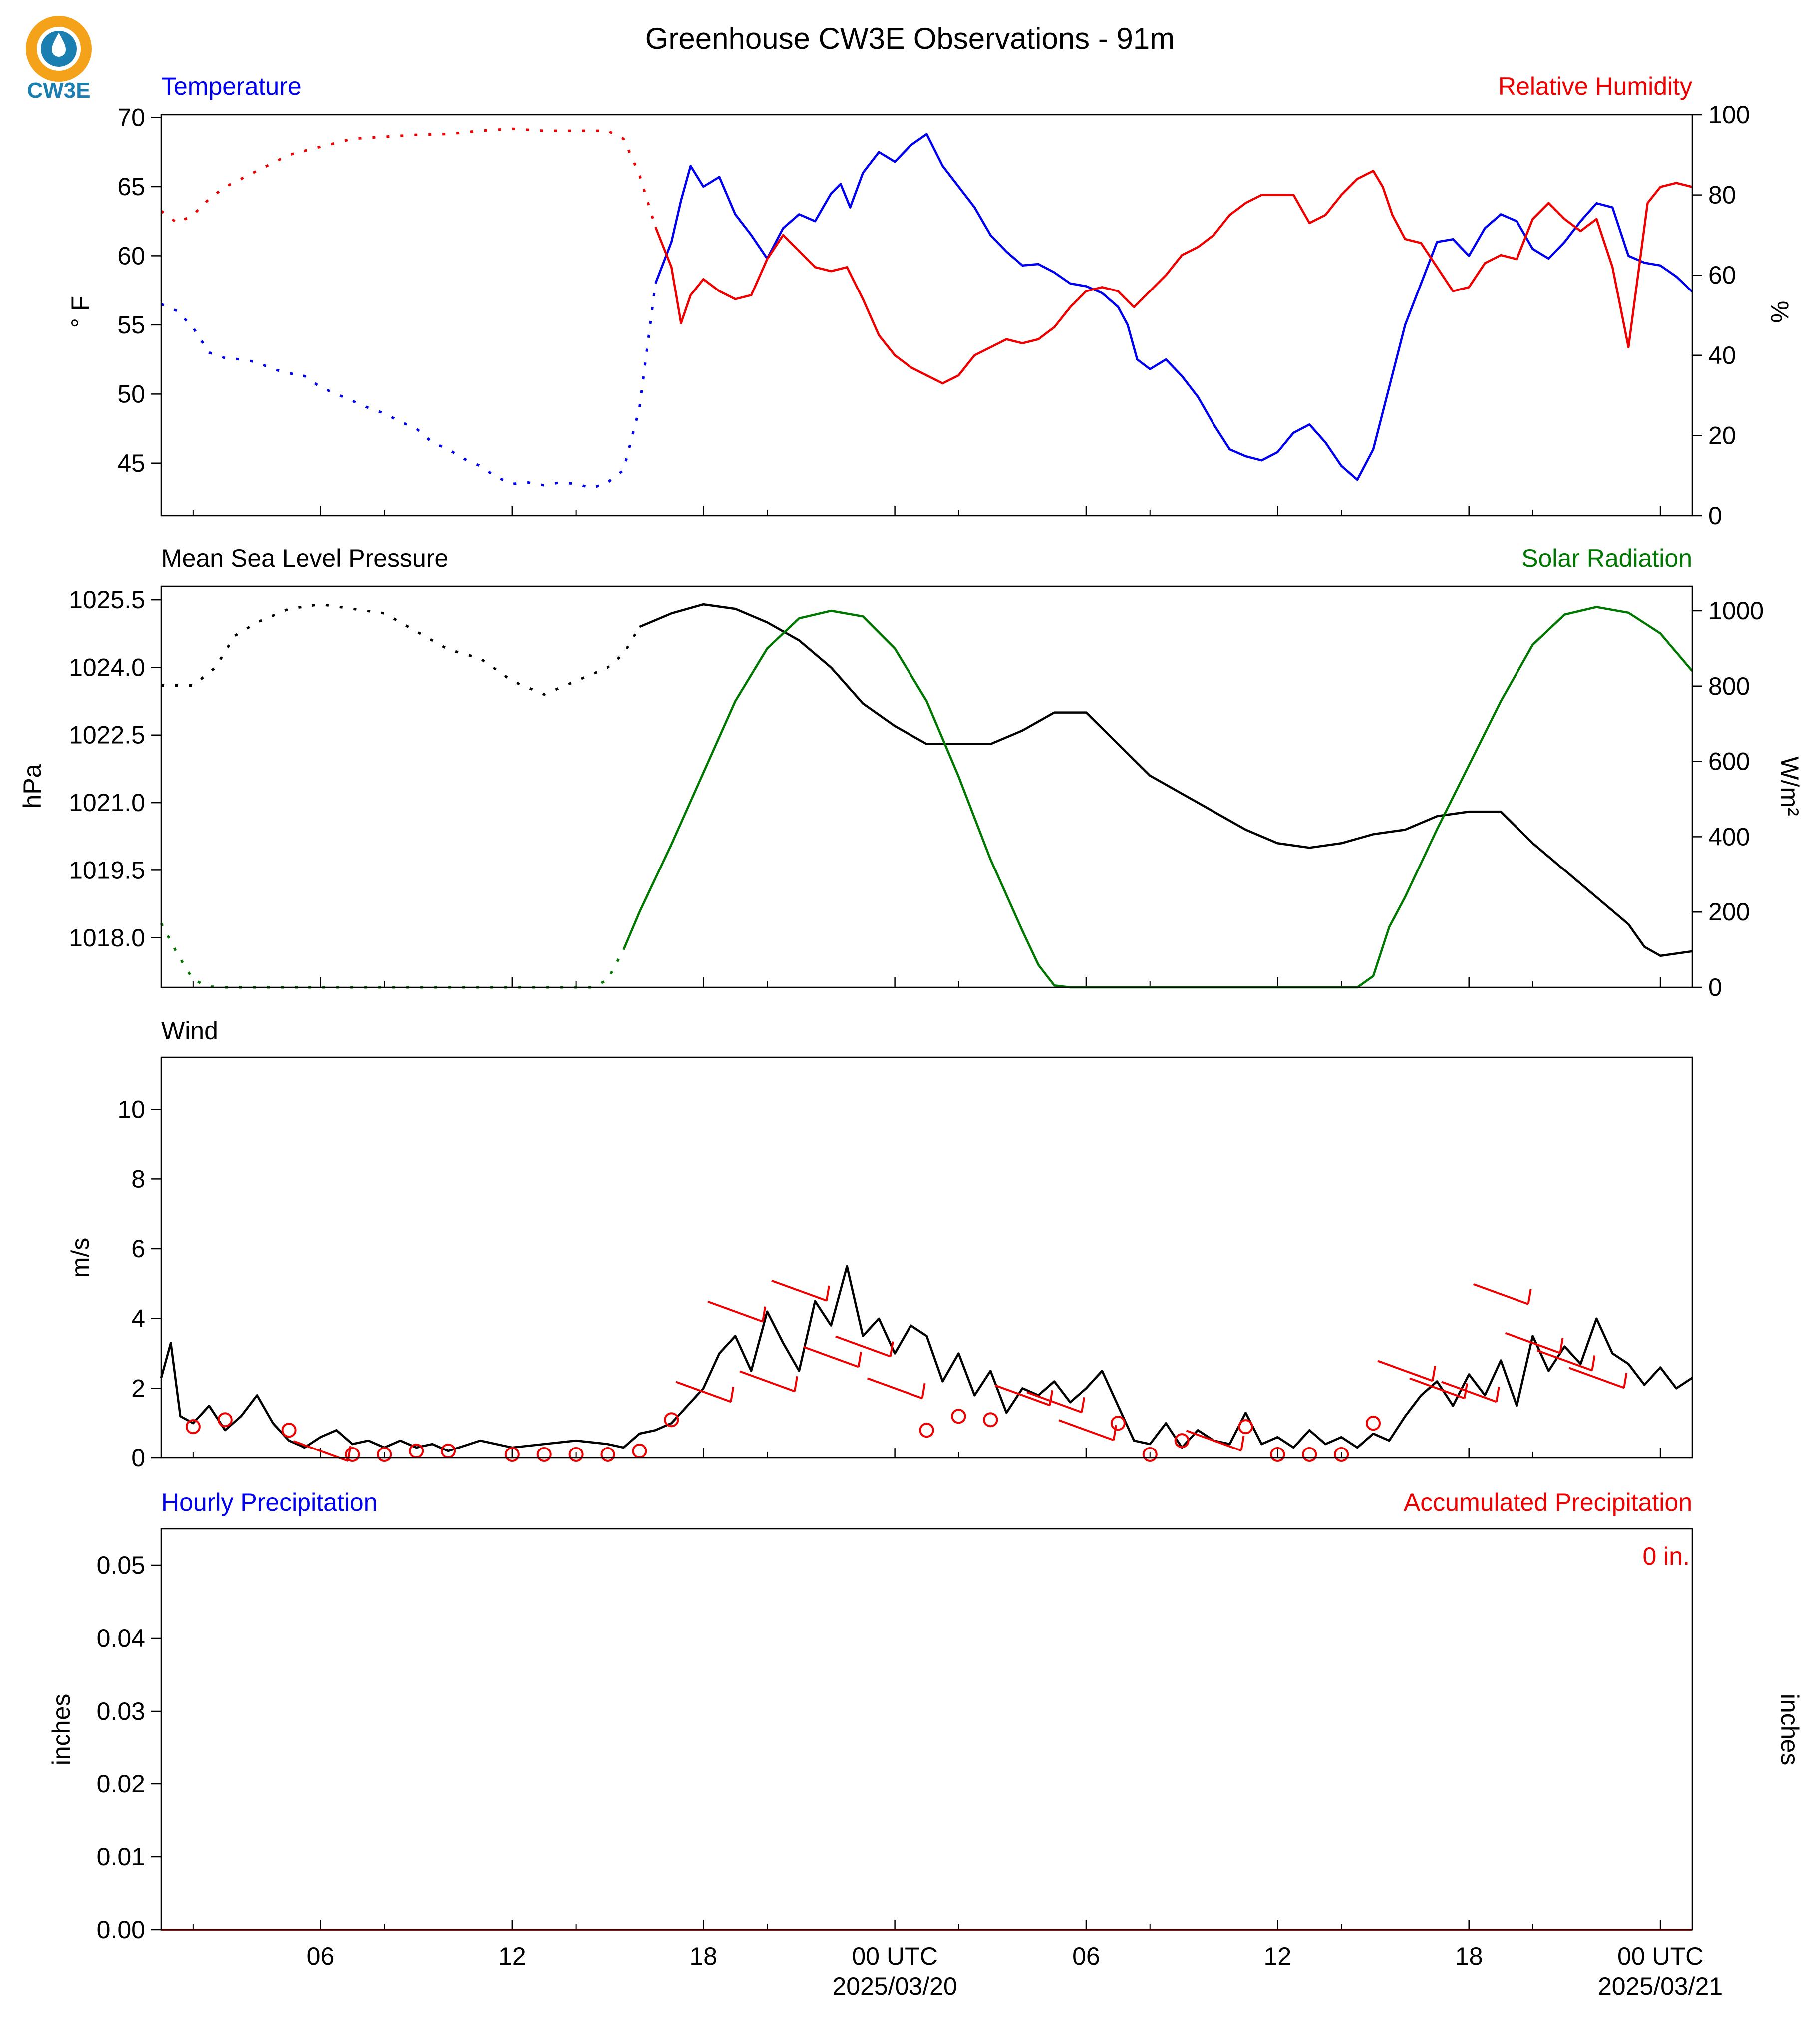 The height and width of the screenshot is (2028, 1820). What do you see at coordinates (121, 1857) in the screenshot?
I see `y-tick-label-left: 0.01` at bounding box center [121, 1857].